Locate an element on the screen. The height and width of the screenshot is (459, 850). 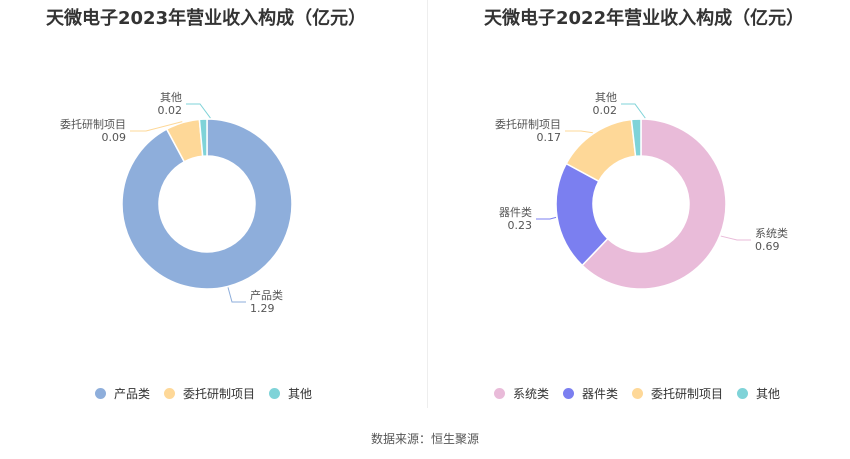
slice-value-2: 0.17 is located at coordinates (549, 137).